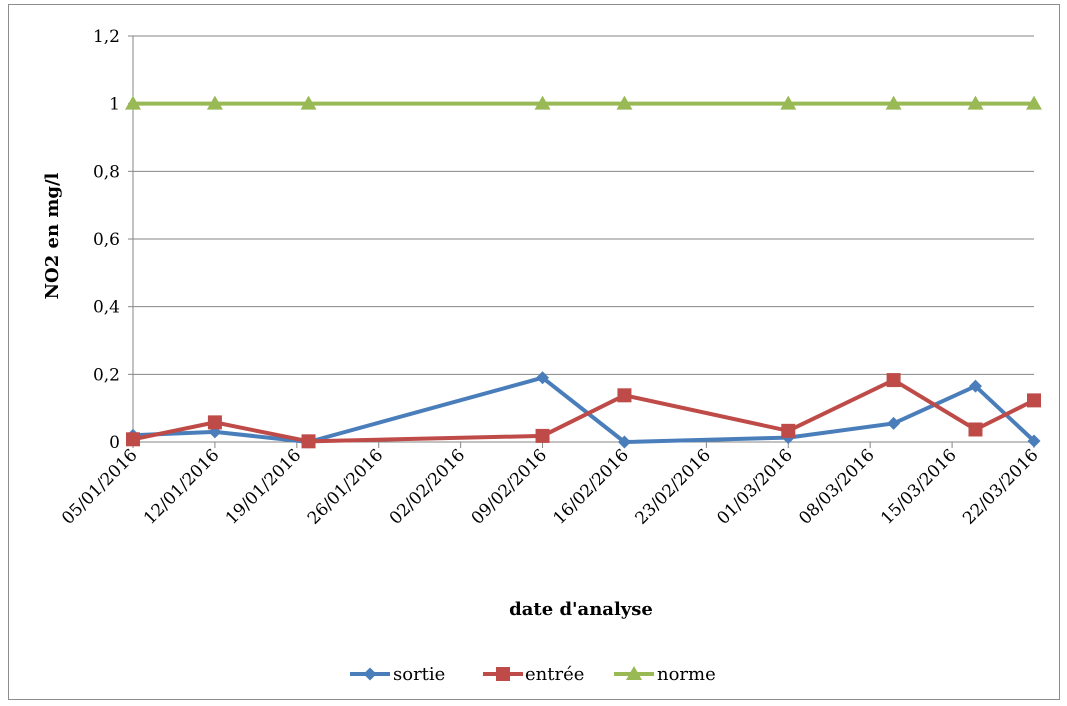 The width and height of the screenshot is (1067, 706). Describe the element at coordinates (686, 674) in the screenshot. I see `legend-label: norme` at that location.